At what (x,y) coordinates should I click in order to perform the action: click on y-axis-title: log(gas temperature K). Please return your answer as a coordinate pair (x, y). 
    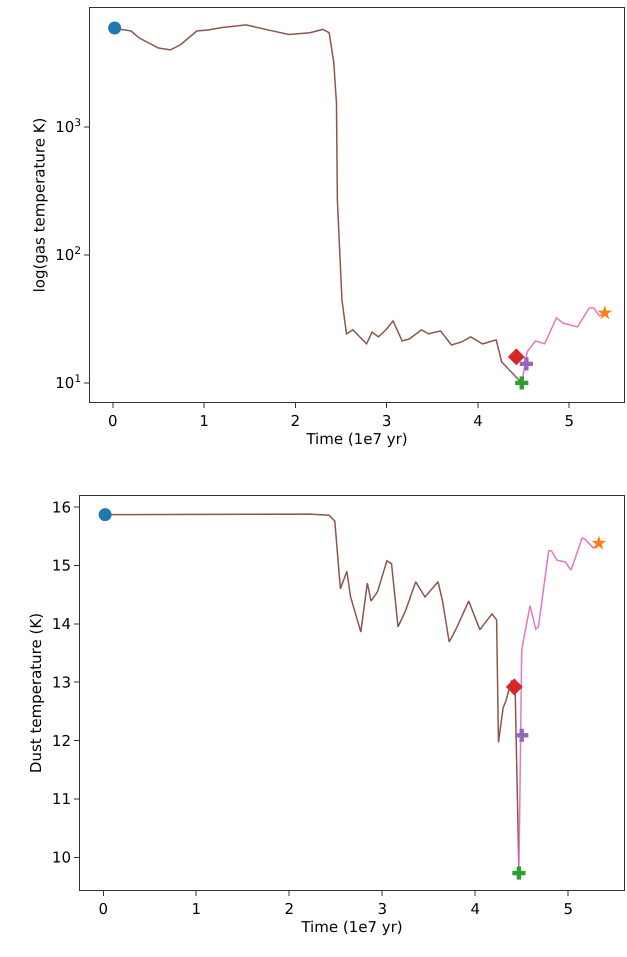
    Looking at the image, I should click on (39, 205).